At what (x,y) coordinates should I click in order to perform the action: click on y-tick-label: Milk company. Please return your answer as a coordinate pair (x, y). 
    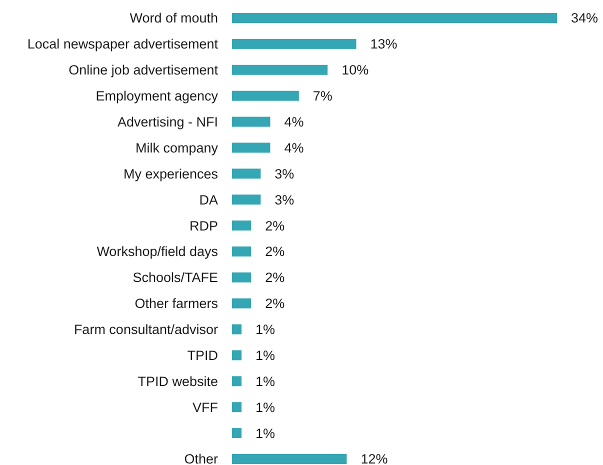
    Looking at the image, I should click on (176, 148).